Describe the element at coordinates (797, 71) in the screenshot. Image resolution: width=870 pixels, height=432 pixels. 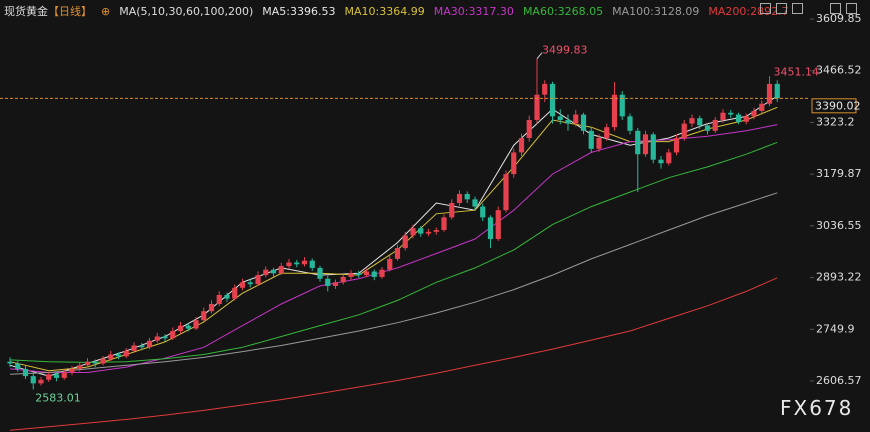
I see `recent-high-label: 3451.14` at that location.